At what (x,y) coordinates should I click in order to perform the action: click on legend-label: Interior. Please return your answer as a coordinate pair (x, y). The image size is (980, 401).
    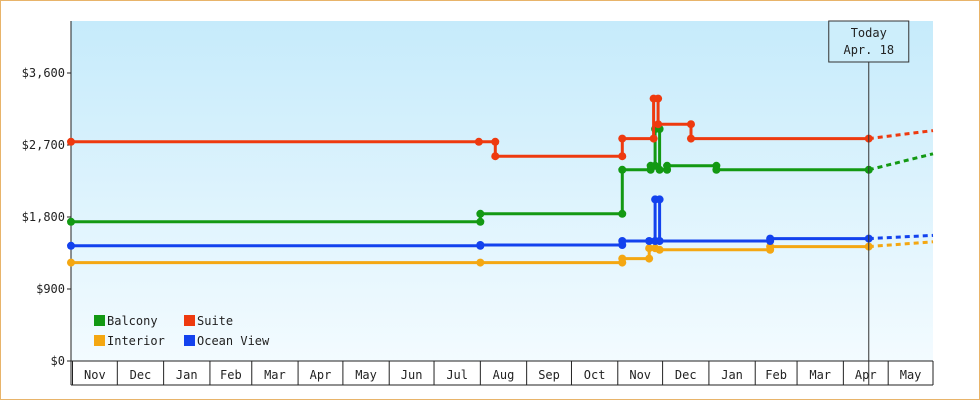
    Looking at the image, I should click on (136, 341).